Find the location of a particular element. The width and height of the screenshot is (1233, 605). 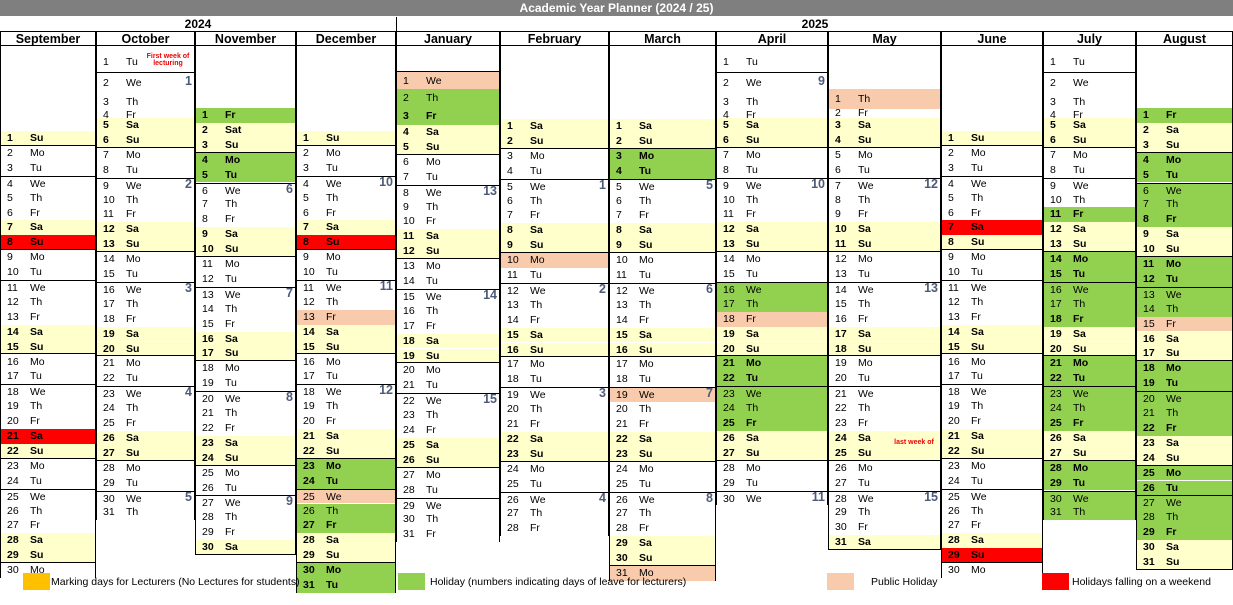

day-cell-april-8: 8 Tu is located at coordinates (772, 170).